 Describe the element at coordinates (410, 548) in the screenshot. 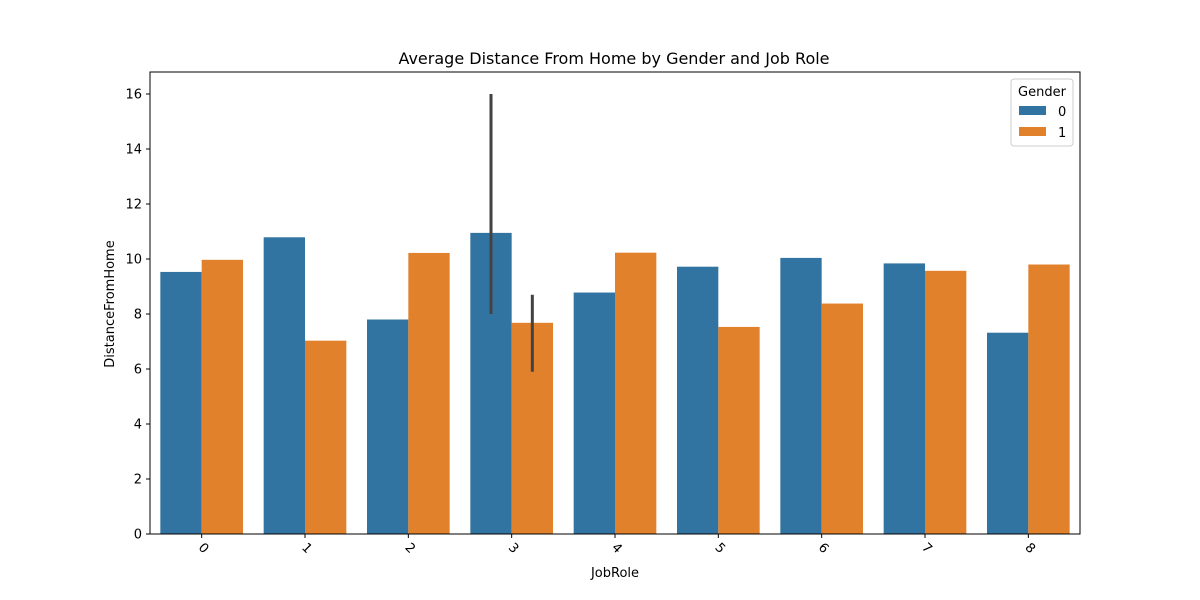

I see `x-tick-label-2: 2` at that location.